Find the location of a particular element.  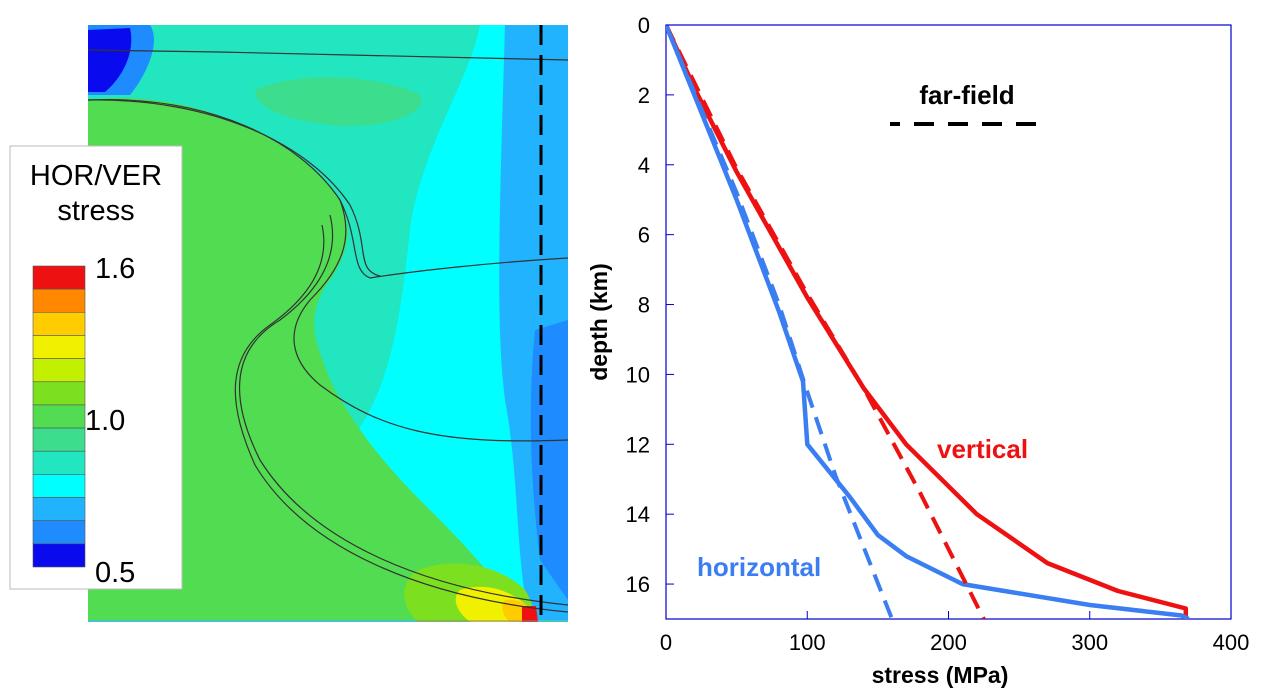

y-tick-label: 8 is located at coordinates (644, 305).